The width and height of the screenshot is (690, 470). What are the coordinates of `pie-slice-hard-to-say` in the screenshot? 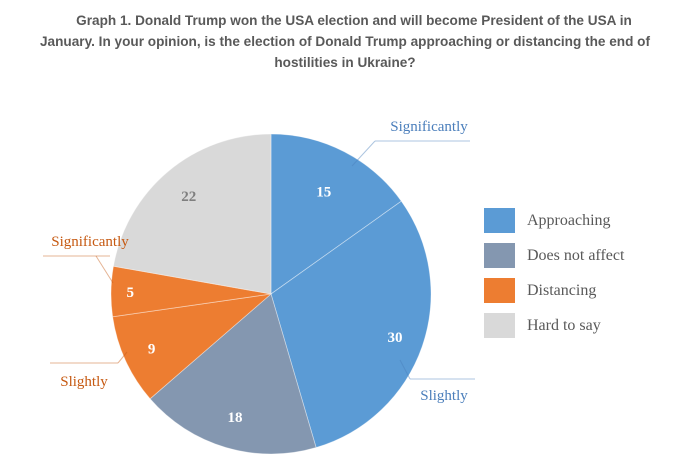 It's located at (192, 214).